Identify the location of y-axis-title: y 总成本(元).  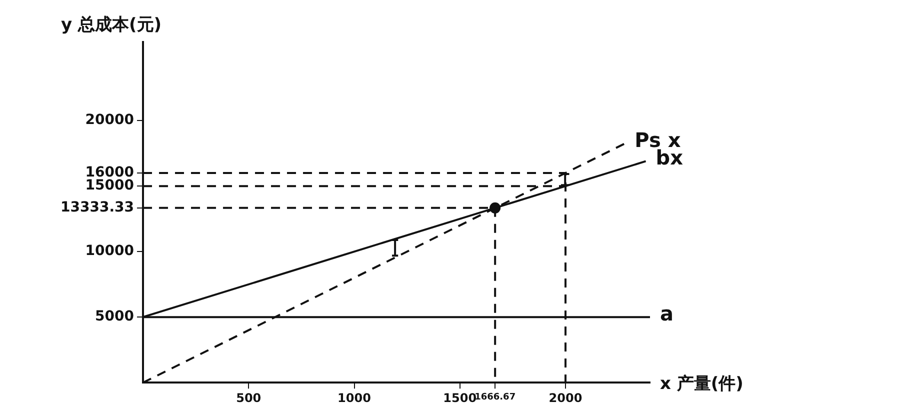
(111, 24).